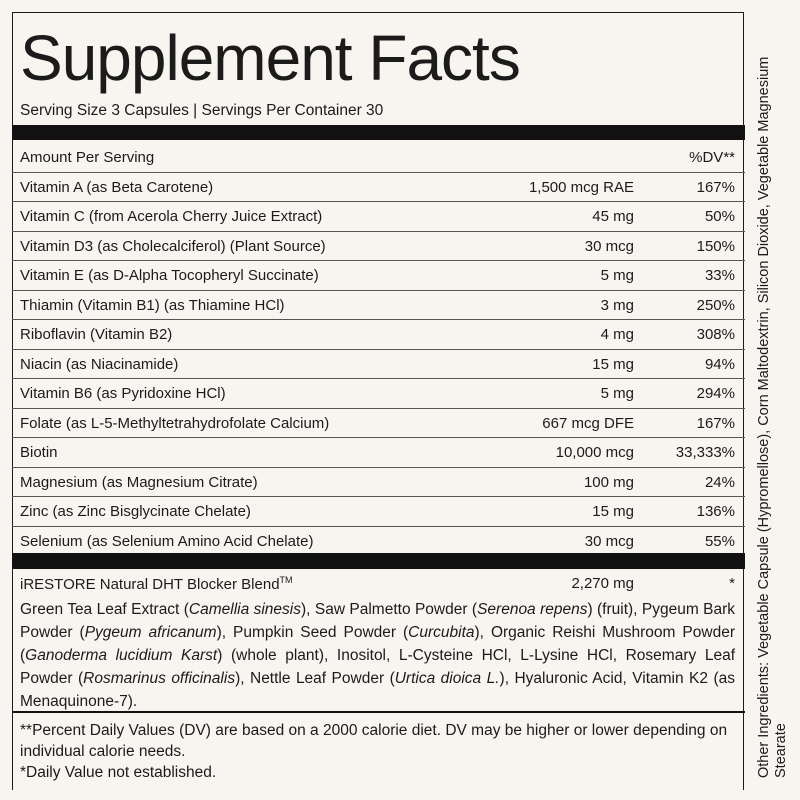  I want to click on nutrient-dv: 50%, so click(719, 216).